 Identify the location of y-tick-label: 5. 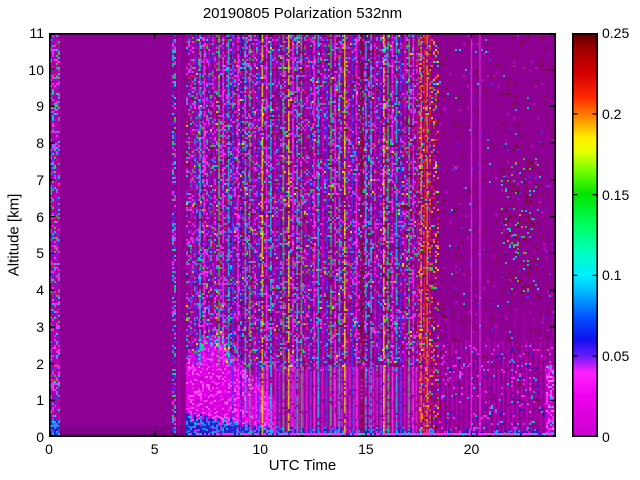
(40, 253).